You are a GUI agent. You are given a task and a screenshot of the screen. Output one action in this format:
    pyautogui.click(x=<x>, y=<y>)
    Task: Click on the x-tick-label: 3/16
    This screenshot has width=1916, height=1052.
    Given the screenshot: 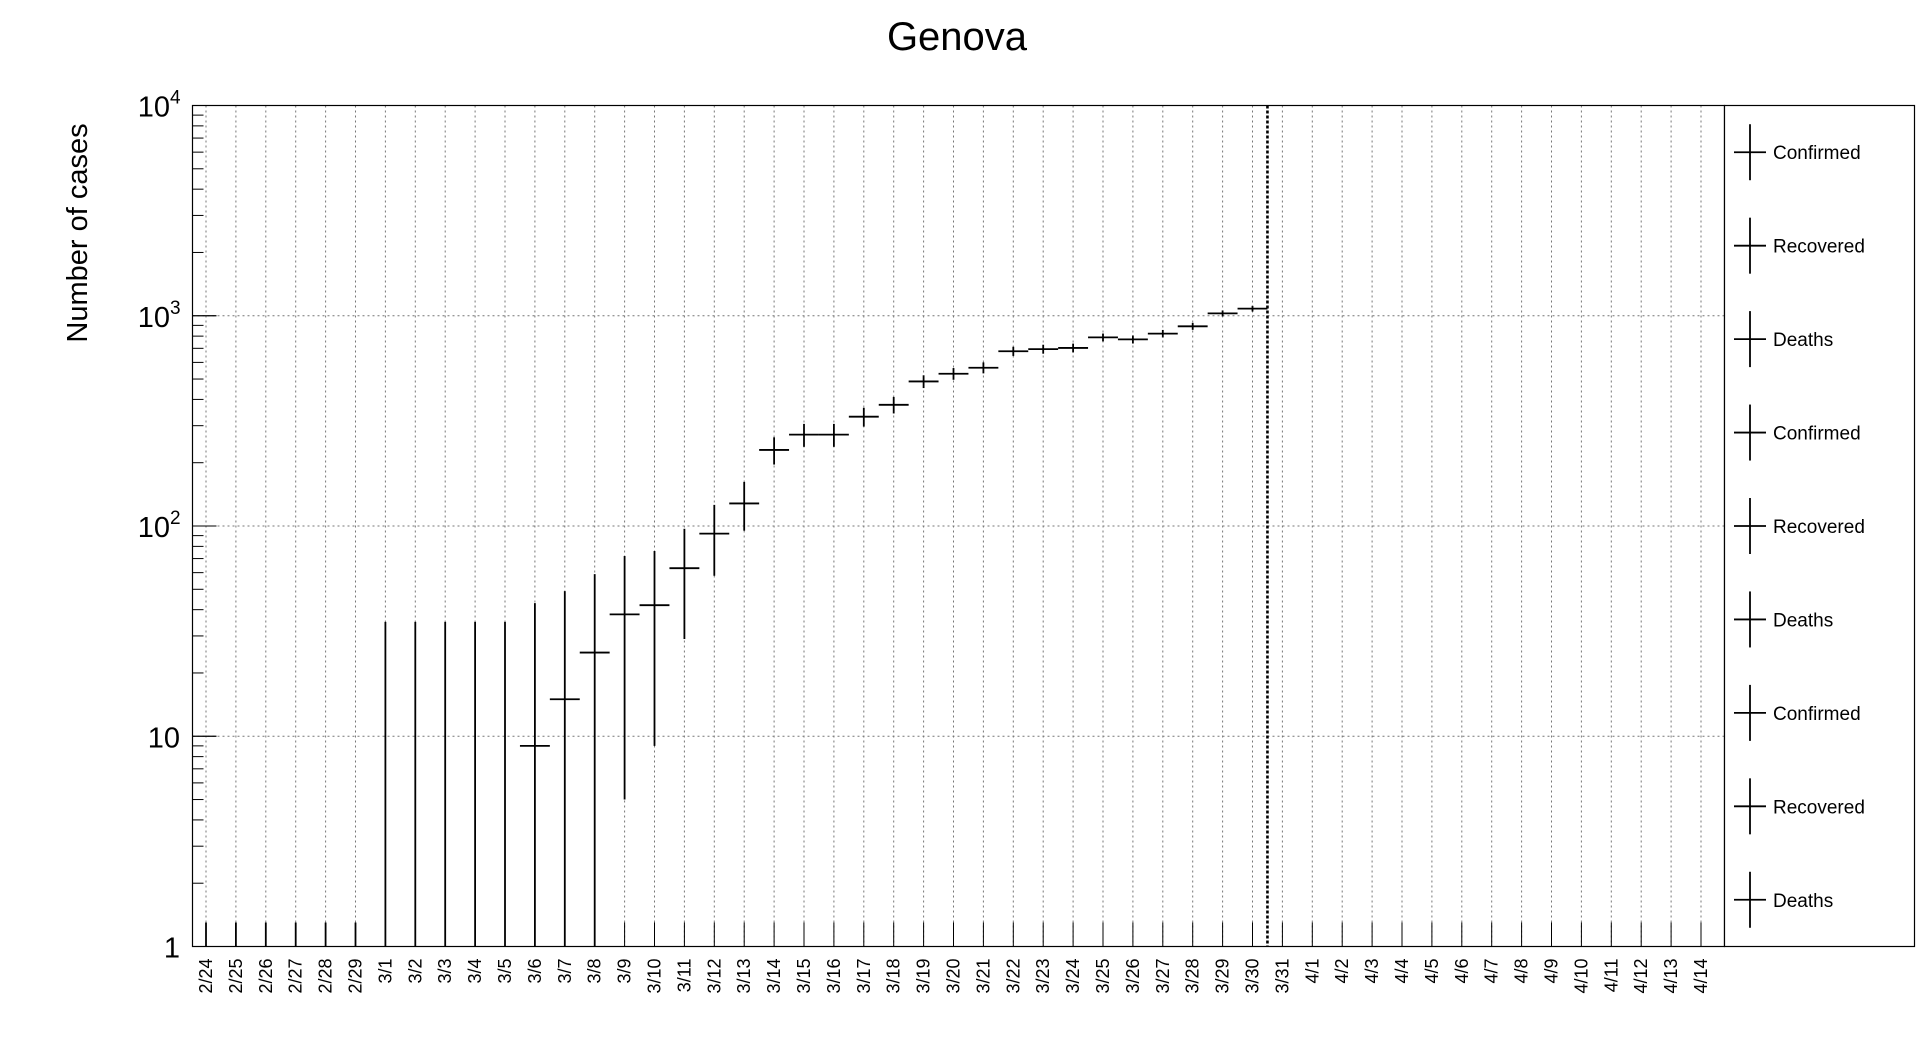 What is the action you would take?
    pyautogui.click(x=834, y=976)
    